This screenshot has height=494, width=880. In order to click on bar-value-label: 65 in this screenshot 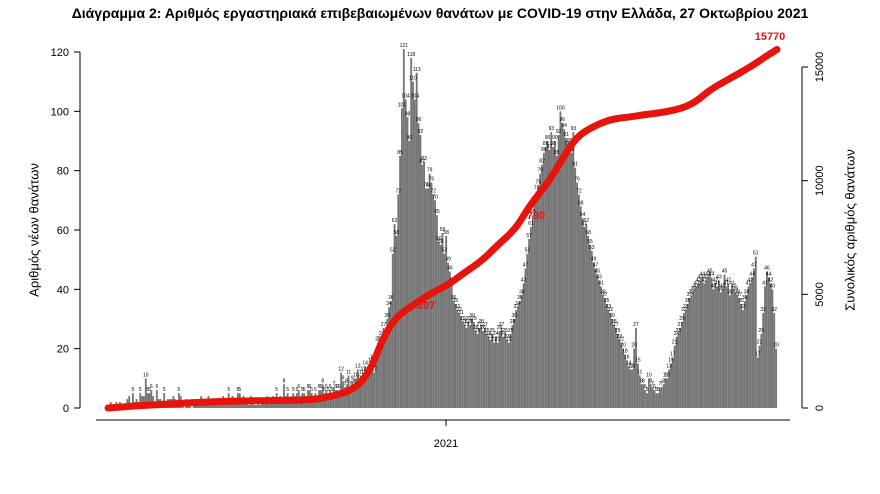, I will do `click(437, 212)`.